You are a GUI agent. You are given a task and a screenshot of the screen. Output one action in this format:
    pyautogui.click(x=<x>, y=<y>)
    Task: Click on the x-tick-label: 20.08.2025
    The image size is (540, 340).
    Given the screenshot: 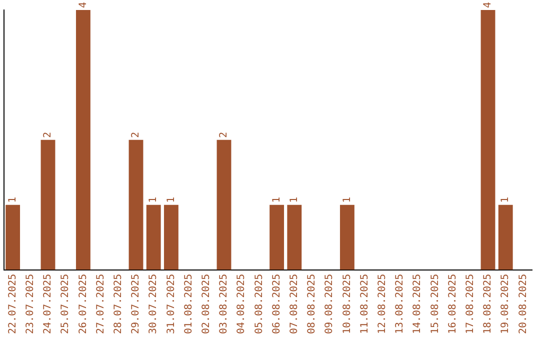 What is the action you would take?
    pyautogui.click(x=523, y=304)
    